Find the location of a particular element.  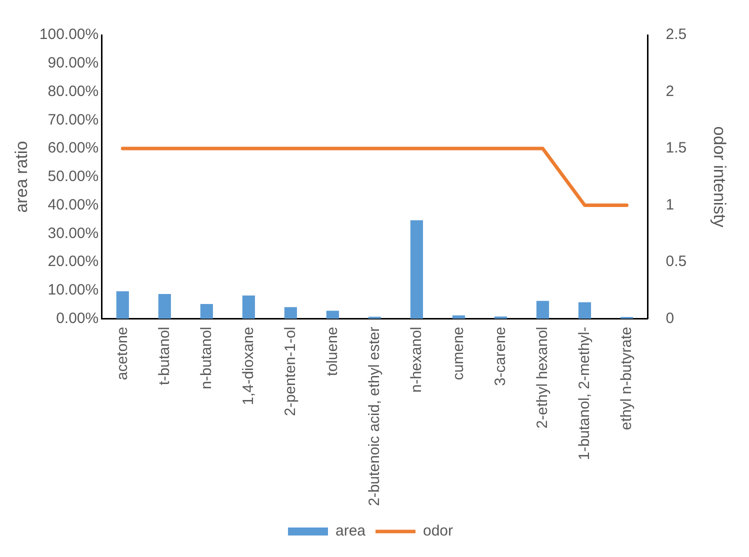

y2-tick-label: 2.5 is located at coordinates (676, 35).